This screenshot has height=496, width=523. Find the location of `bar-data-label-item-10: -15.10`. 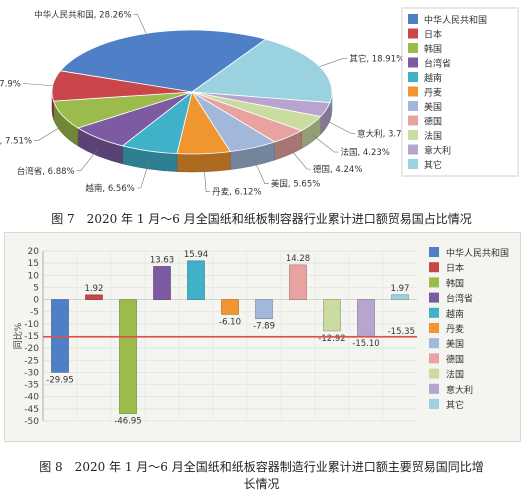

bar-data-label-item-10: -15.10 is located at coordinates (365, 344).